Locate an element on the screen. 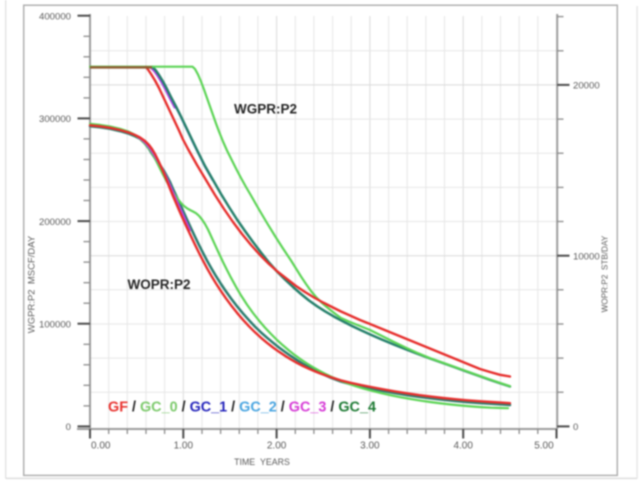 This screenshot has height=481, width=640. svg-text: 4.00 is located at coordinates (463, 446).